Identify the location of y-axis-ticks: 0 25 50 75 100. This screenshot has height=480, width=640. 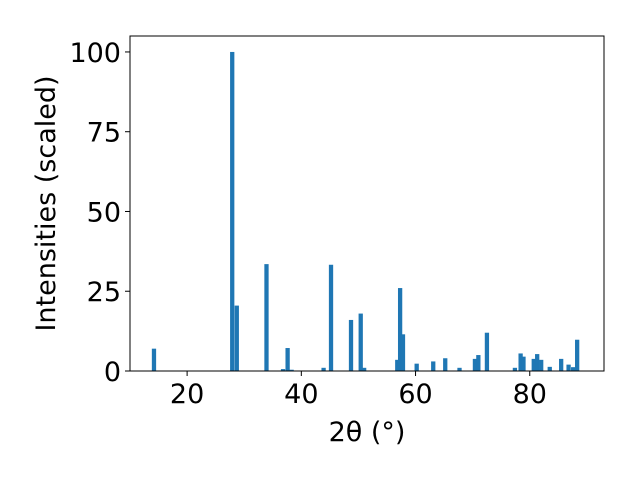
(99, 213).